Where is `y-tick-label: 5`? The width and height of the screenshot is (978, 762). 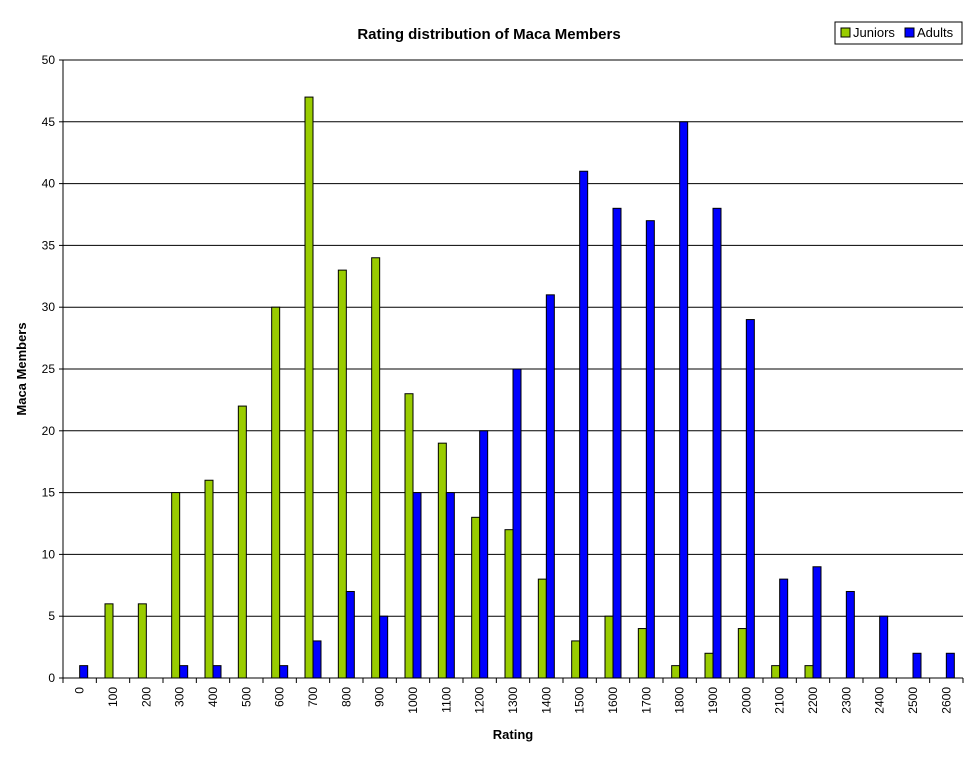 y-tick-label: 5 is located at coordinates (51, 616).